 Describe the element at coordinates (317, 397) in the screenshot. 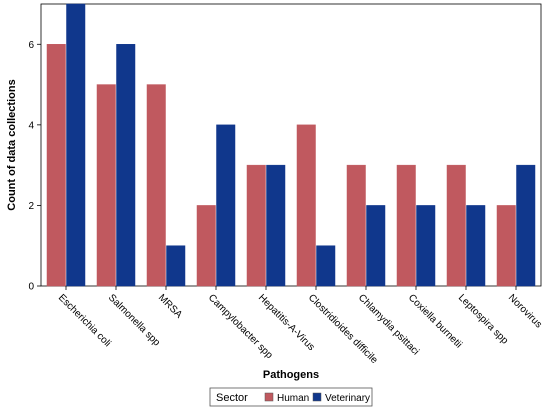

I see `legend-swatch-veterinary` at that location.